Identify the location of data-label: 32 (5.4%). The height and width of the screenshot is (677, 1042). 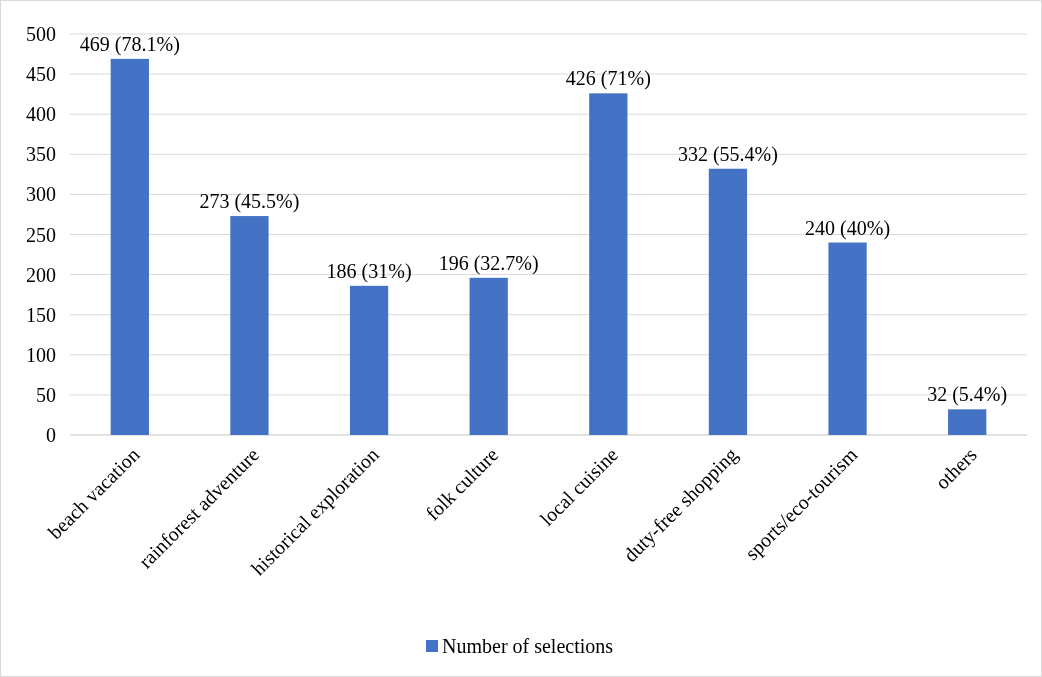
(967, 395).